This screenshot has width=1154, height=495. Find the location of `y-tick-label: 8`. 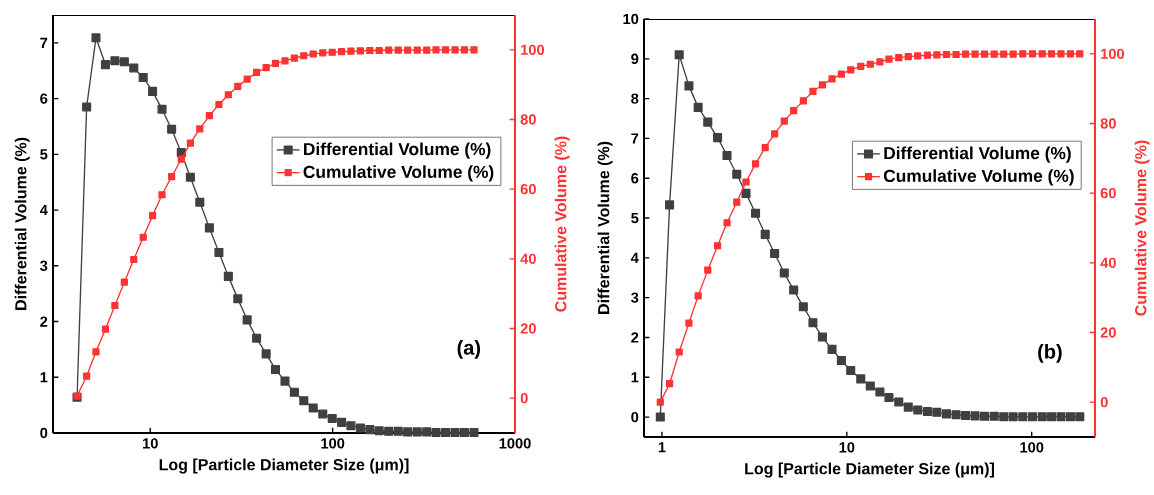

y-tick-label: 8 is located at coordinates (635, 98).